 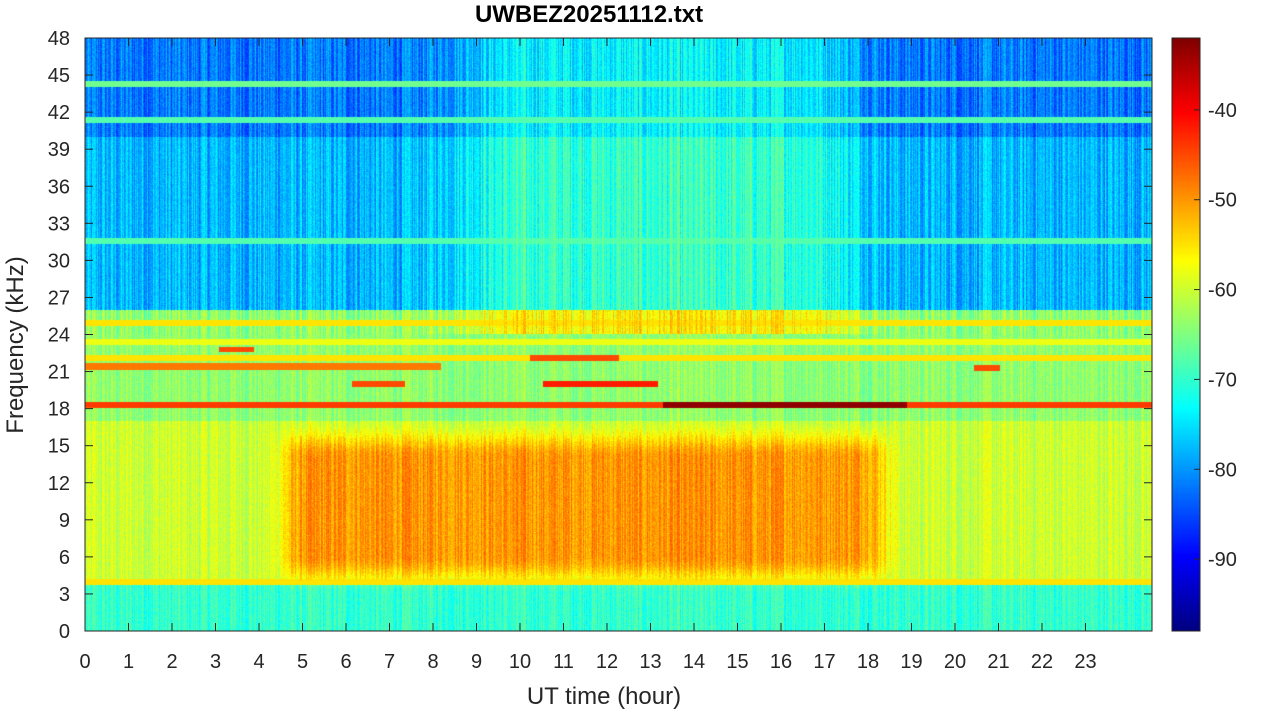 What do you see at coordinates (215, 662) in the screenshot?
I see `x-tick-label: 3` at bounding box center [215, 662].